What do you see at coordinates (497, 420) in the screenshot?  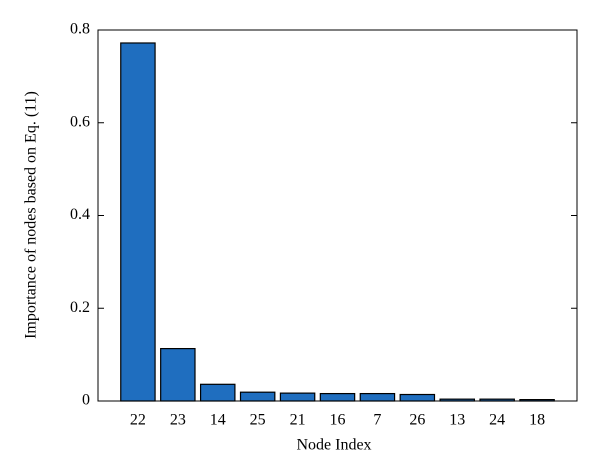 I see `x-tick-label: 24` at bounding box center [497, 420].